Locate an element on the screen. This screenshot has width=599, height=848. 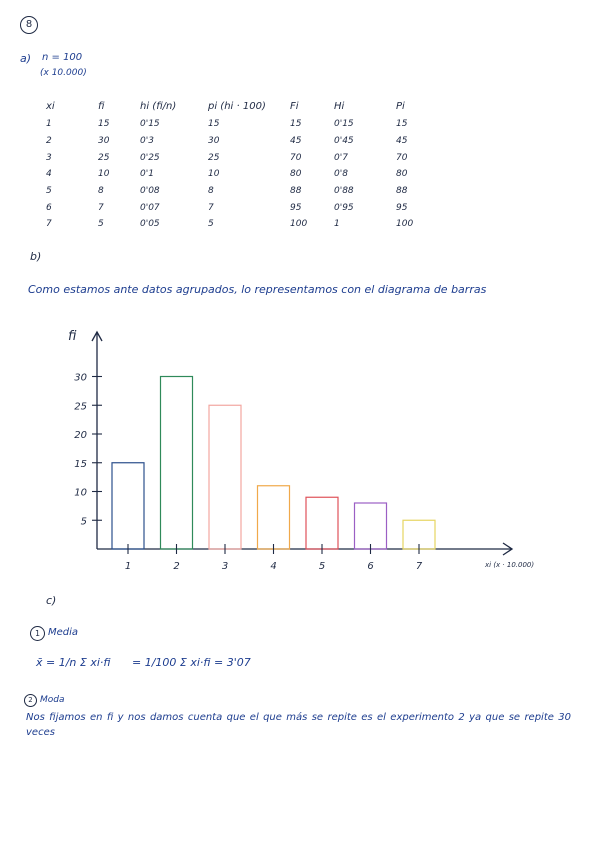
moda-number-circle: 2 is located at coordinates (30, 700).